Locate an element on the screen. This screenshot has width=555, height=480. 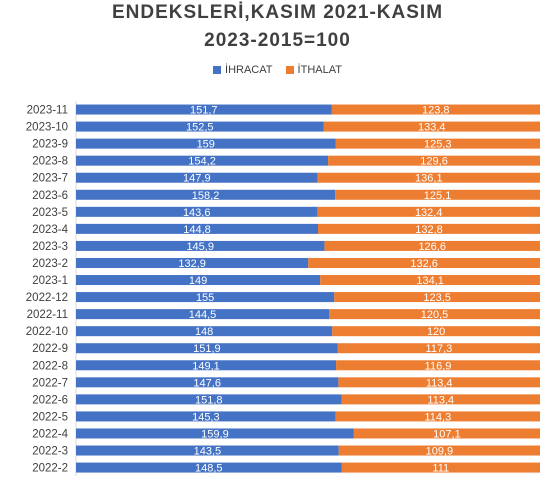
legend-item-ithalat: İTHALAT is located at coordinates (313, 70).